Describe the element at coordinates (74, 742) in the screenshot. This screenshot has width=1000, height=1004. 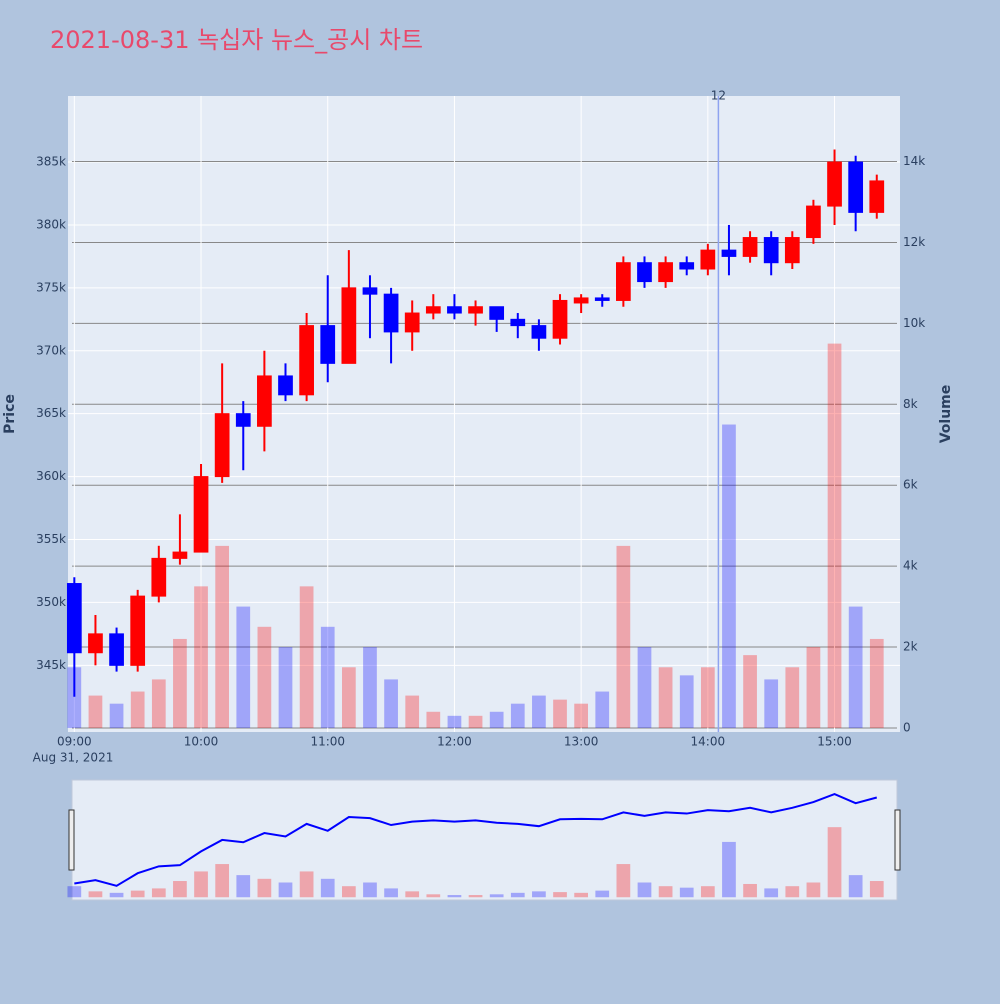
I see `x-tick-label: 09:00` at that location.